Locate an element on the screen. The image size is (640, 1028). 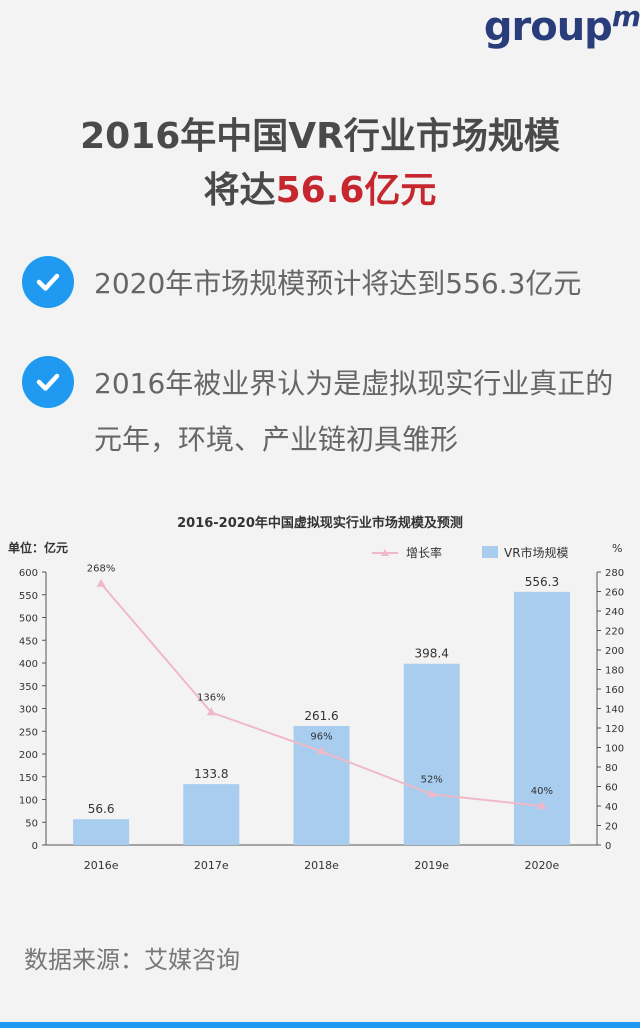
bar-2019e is located at coordinates (431, 754).